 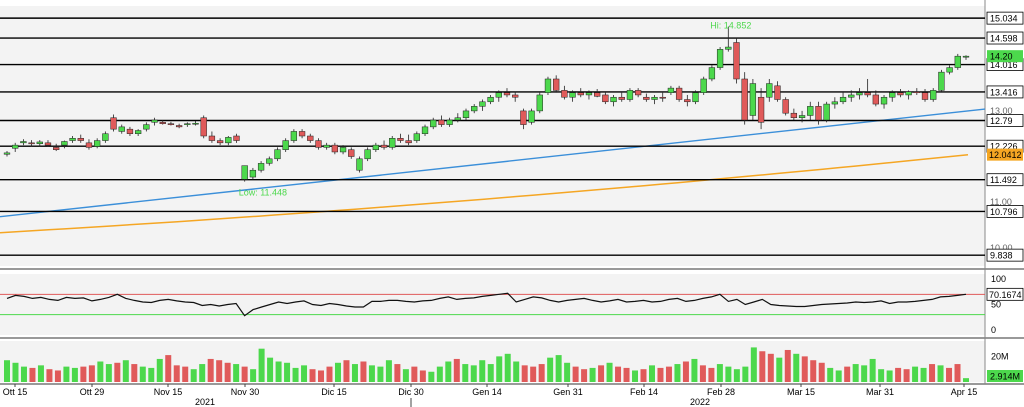 What do you see at coordinates (1005, 155) in the screenshot?
I see `ma-tag: 12.0412` at bounding box center [1005, 155].